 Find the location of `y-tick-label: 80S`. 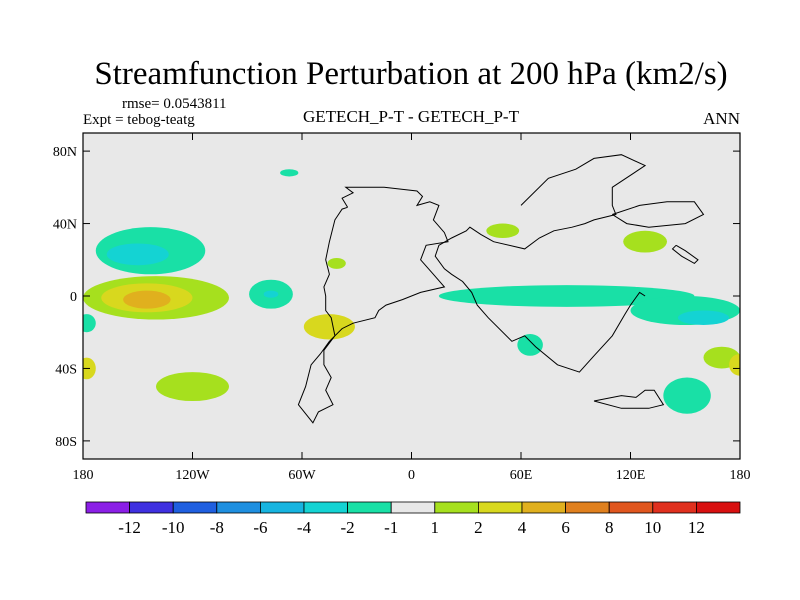

y-tick-label: 80S is located at coordinates (66, 442).